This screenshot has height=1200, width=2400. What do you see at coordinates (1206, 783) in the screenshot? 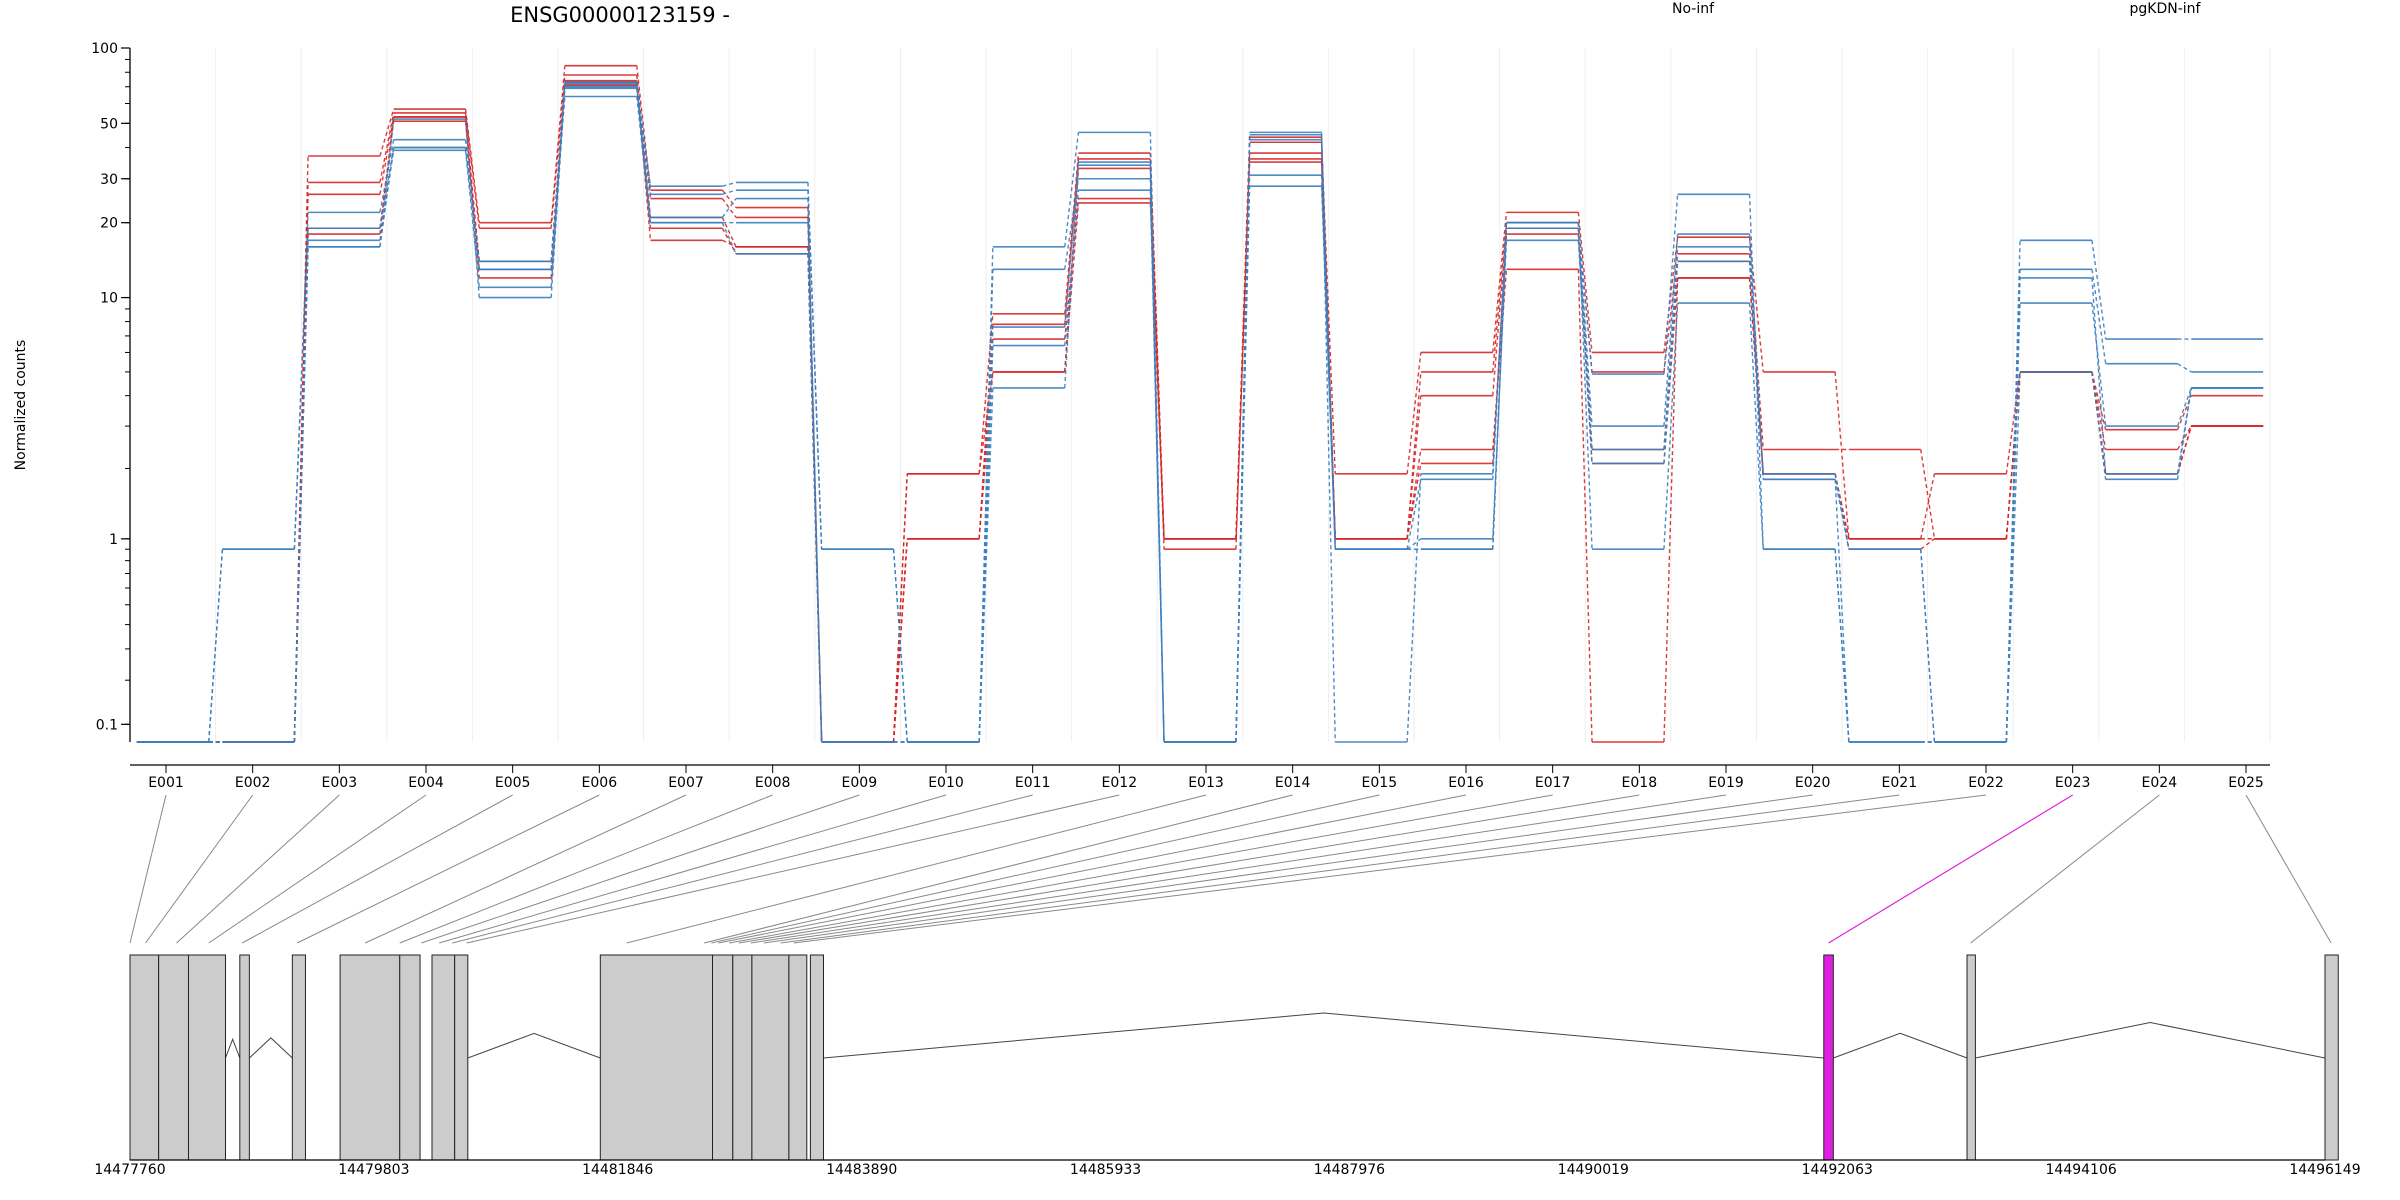
I see `x-tick-label: E013` at bounding box center [1206, 783].